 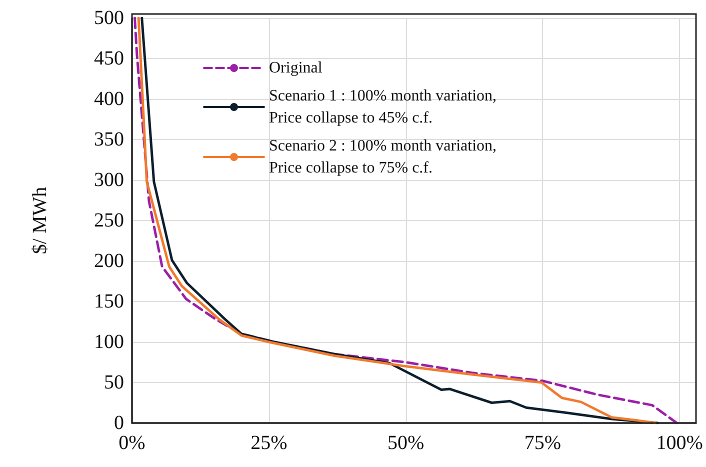 I want to click on y-axis-title: $/ MWh, so click(x=40, y=220).